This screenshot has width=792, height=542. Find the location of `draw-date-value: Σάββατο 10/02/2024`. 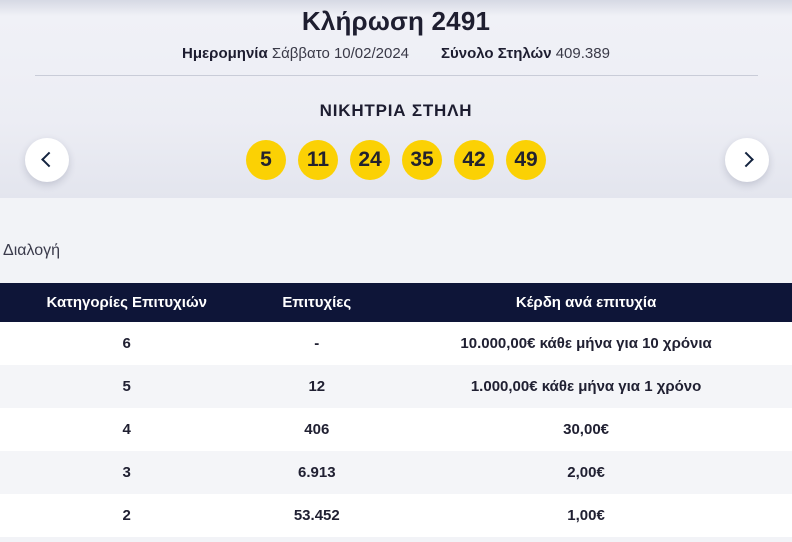

draw-date-value: Σάββατο 10/02/2024 is located at coordinates (340, 53).